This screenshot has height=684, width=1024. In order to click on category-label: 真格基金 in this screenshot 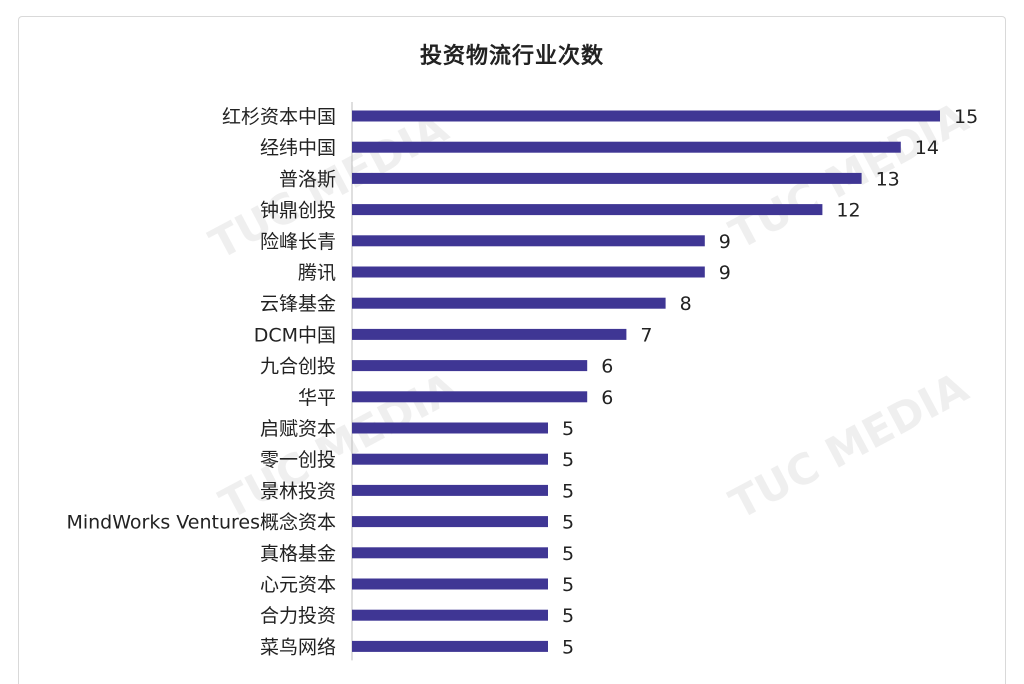, I will do `click(298, 554)`.